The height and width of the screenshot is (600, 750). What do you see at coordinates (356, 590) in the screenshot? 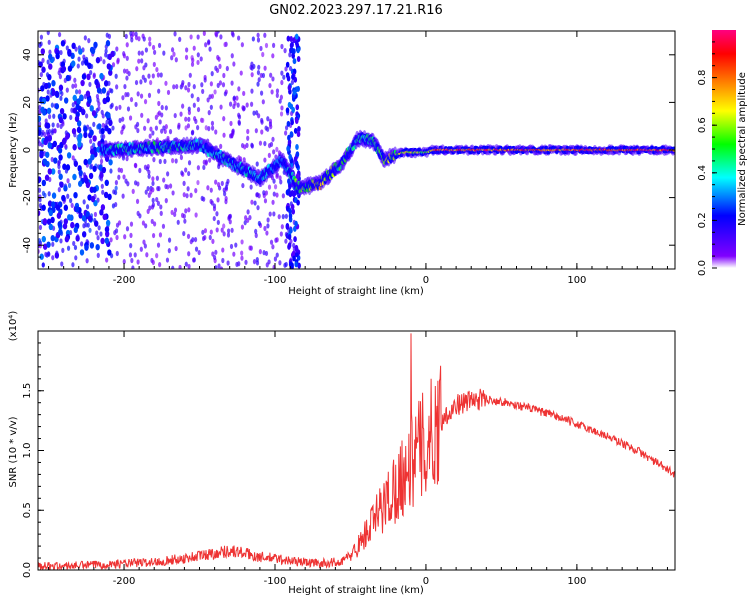
I see `snr-xlabel: Height of straight line (km)` at bounding box center [356, 590].